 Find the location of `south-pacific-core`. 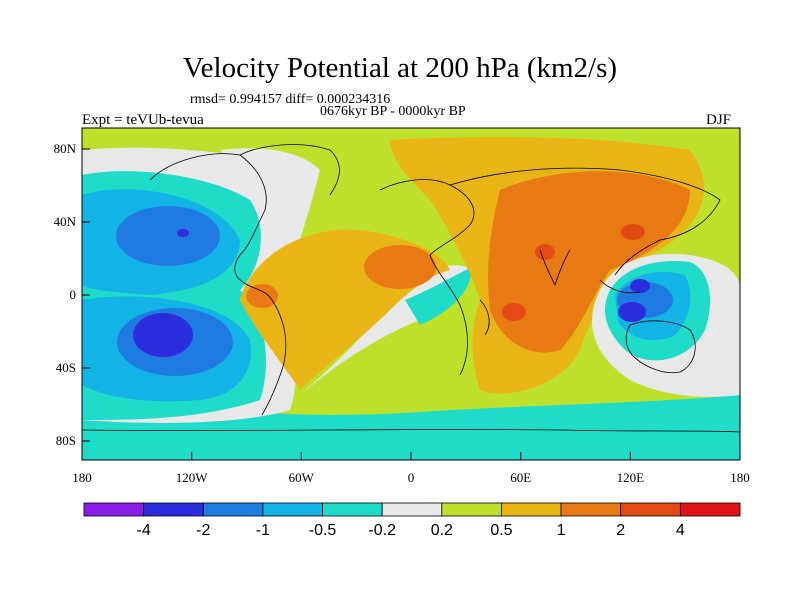

south-pacific-core is located at coordinates (163, 335).